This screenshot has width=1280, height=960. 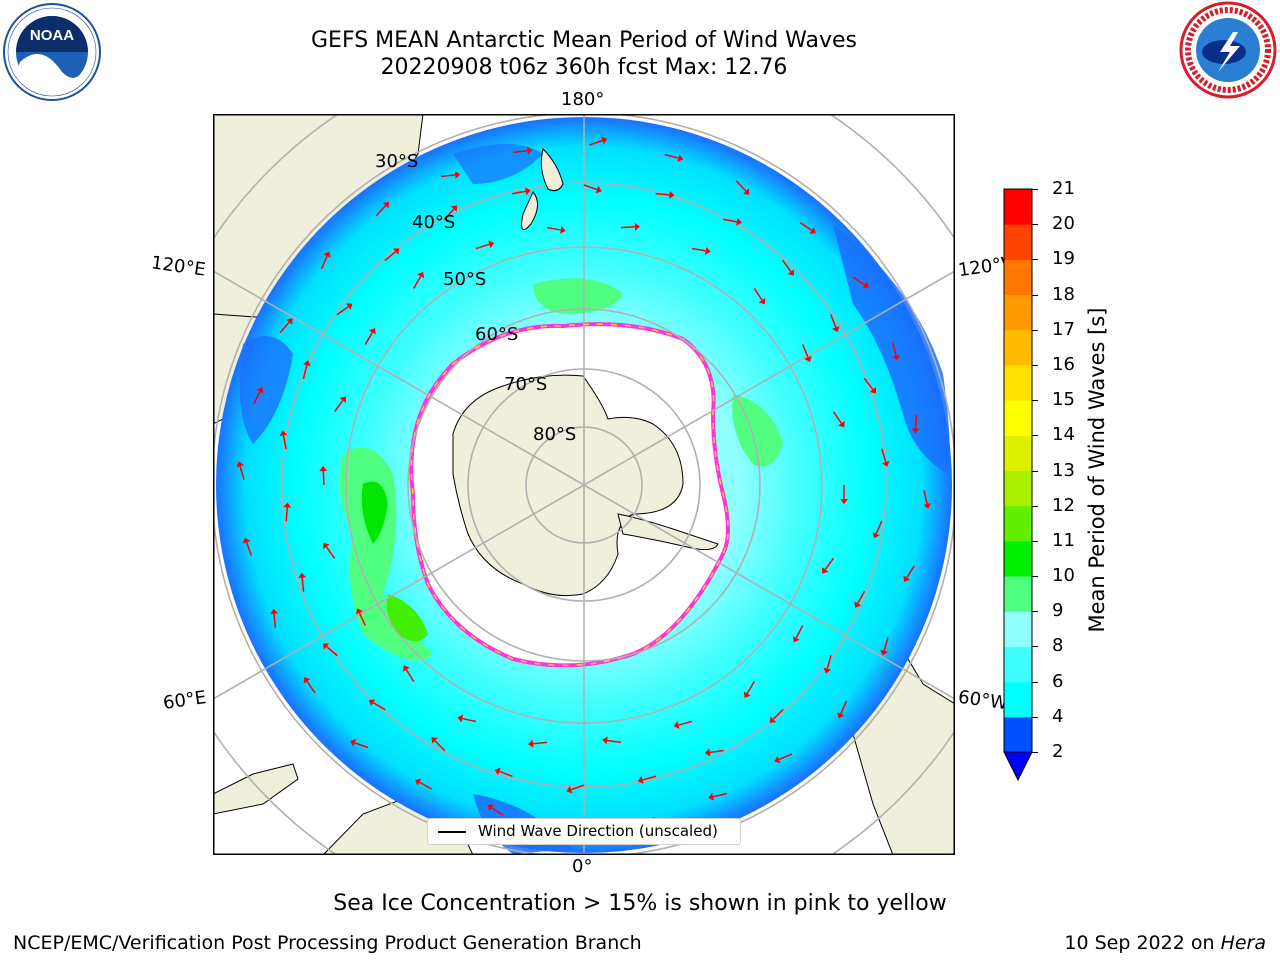 I want to click on colorbar-tick-label: 2, so click(x=1058, y=751).